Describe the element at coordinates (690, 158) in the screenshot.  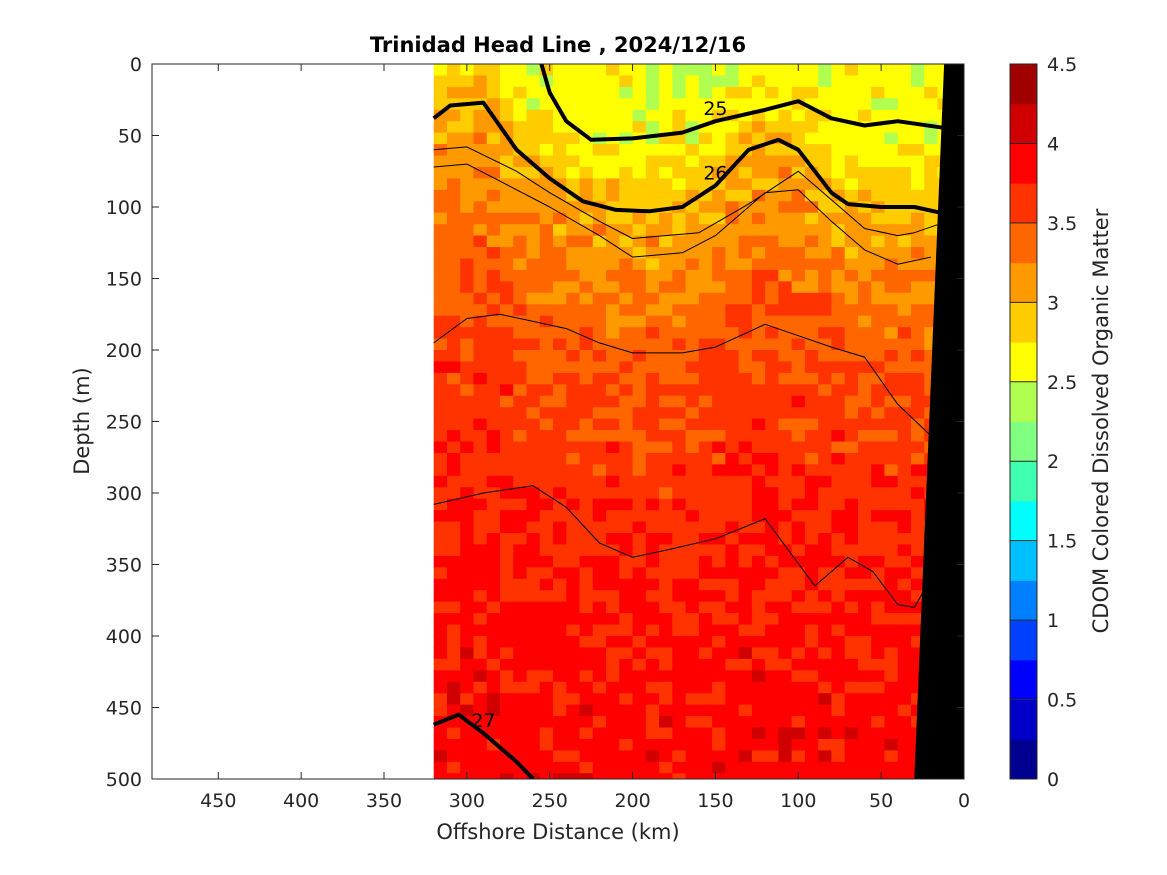
I see `density-contour-bold` at that location.